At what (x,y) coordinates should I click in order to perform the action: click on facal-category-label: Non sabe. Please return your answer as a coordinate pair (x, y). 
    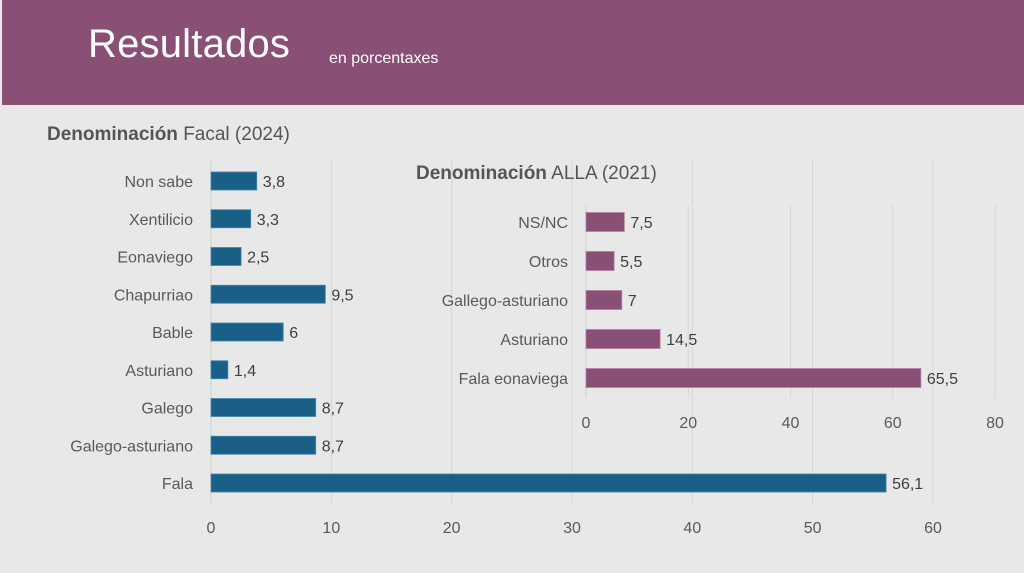
    Looking at the image, I should click on (159, 182).